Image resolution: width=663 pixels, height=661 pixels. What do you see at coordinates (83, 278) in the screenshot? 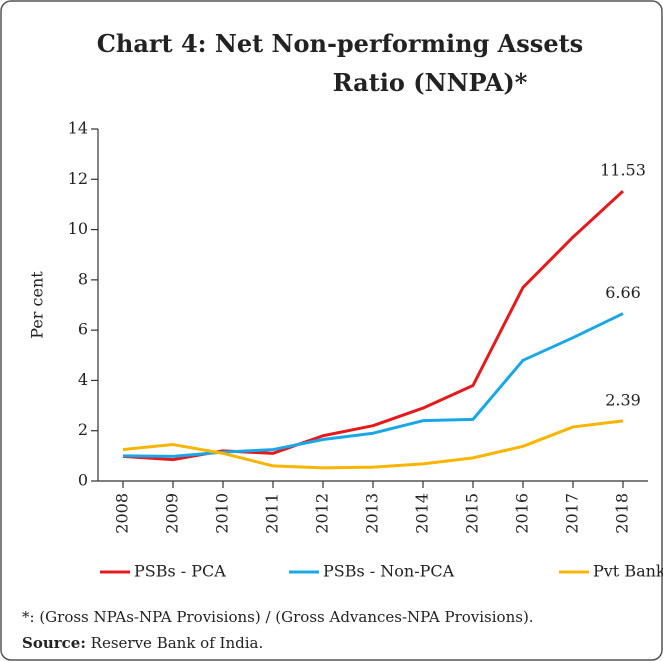
I see `y-tick-label: 8` at bounding box center [83, 278].